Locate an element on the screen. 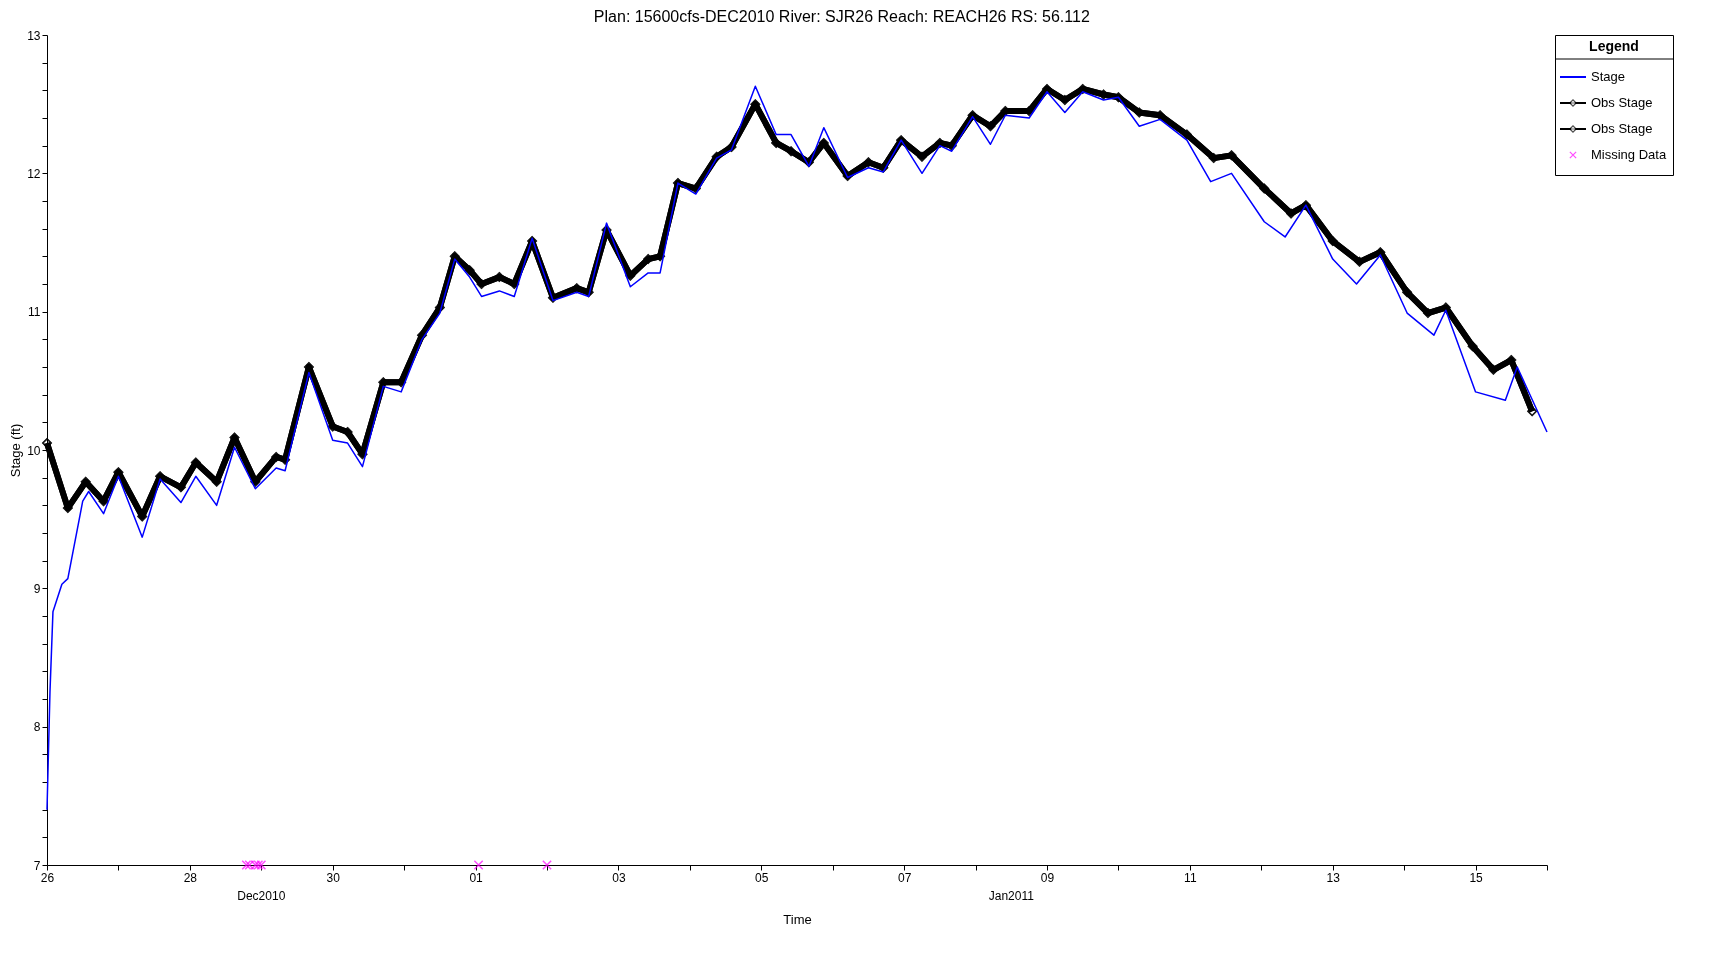 This screenshot has height=958, width=1722. x-tick-label: 09 is located at coordinates (1047, 877).